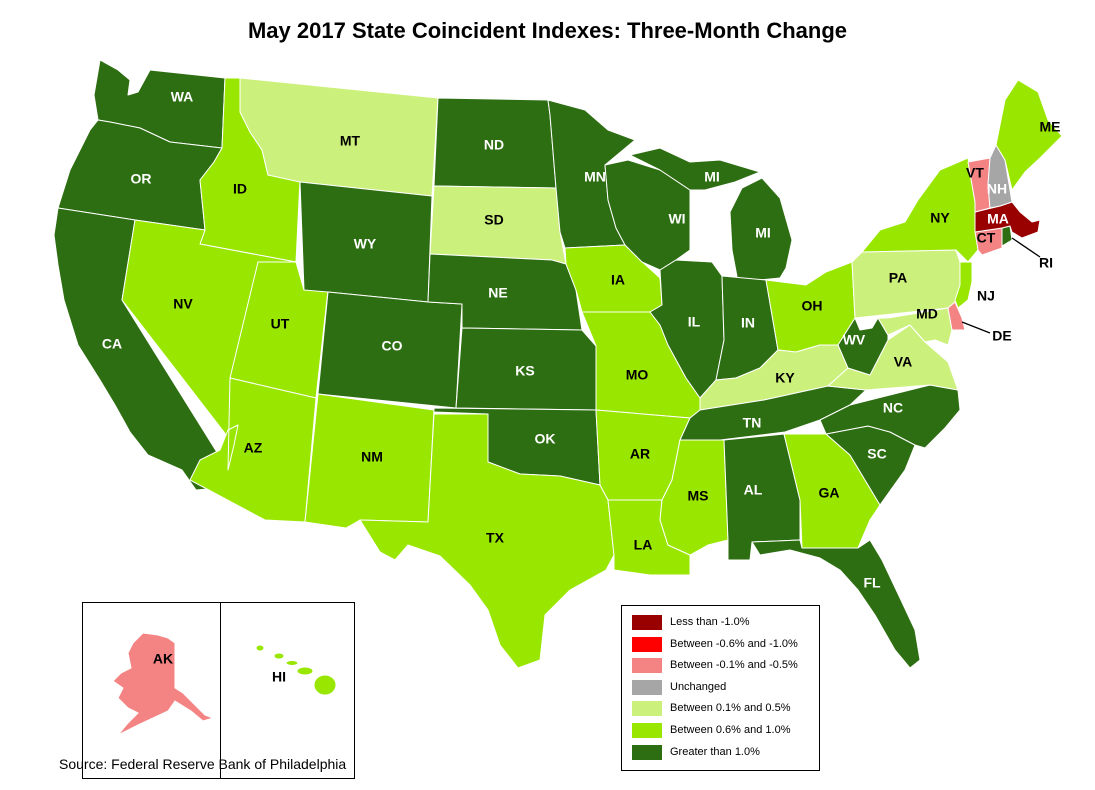 The image size is (1095, 790). Describe the element at coordinates (183, 304) in the screenshot. I see `label-nv: NV` at that location.